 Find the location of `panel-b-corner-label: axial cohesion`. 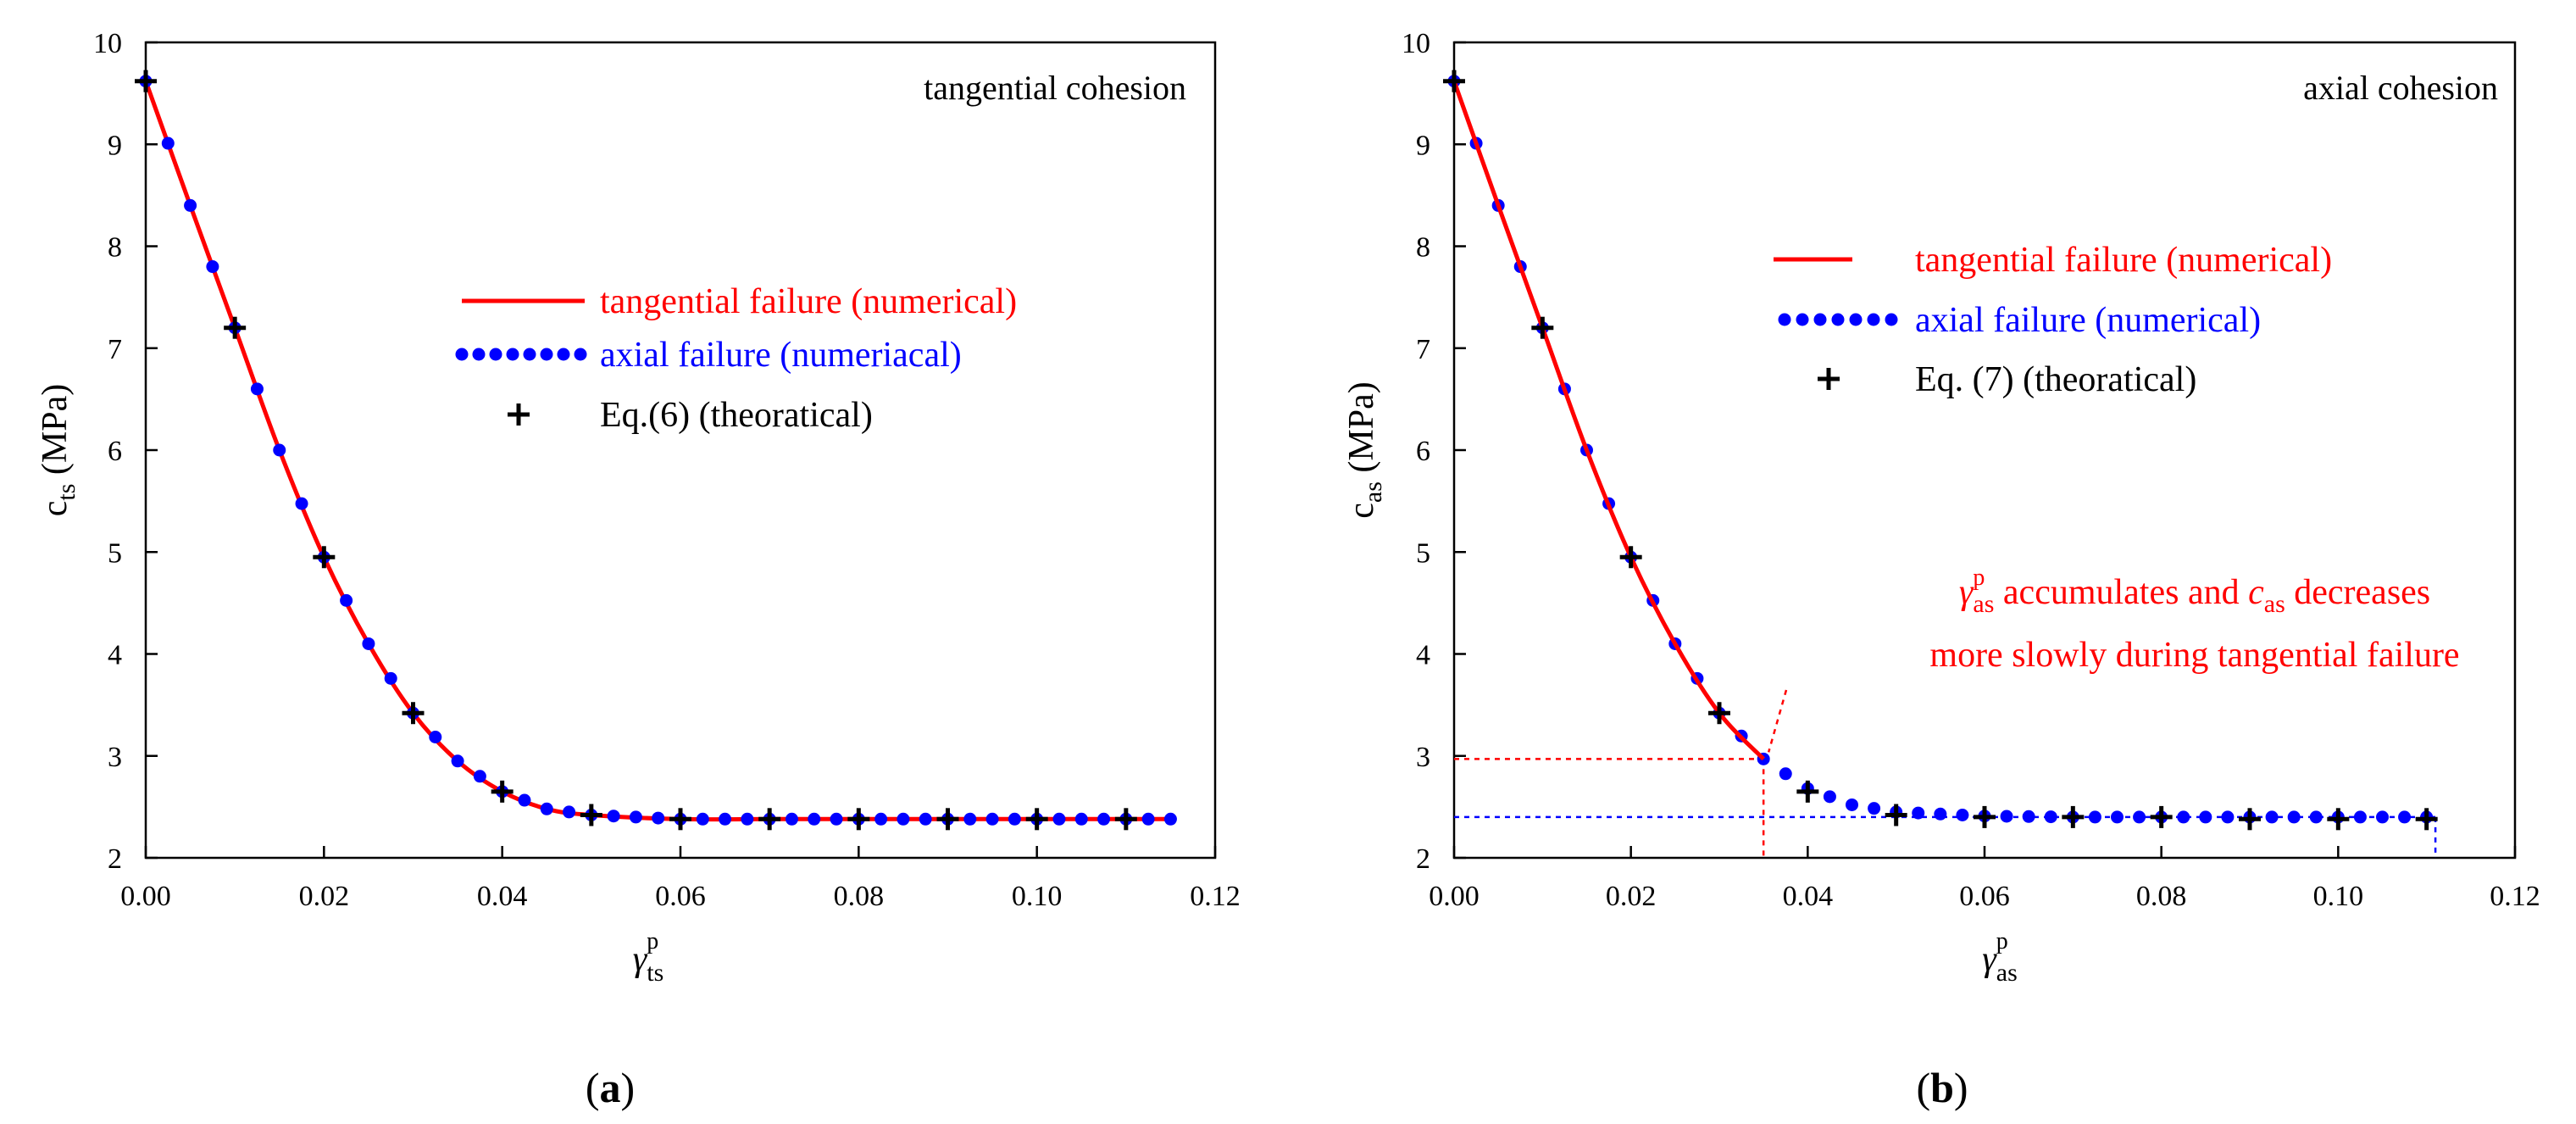

panel-b-corner-label: axial cohesion is located at coordinates (2400, 88).